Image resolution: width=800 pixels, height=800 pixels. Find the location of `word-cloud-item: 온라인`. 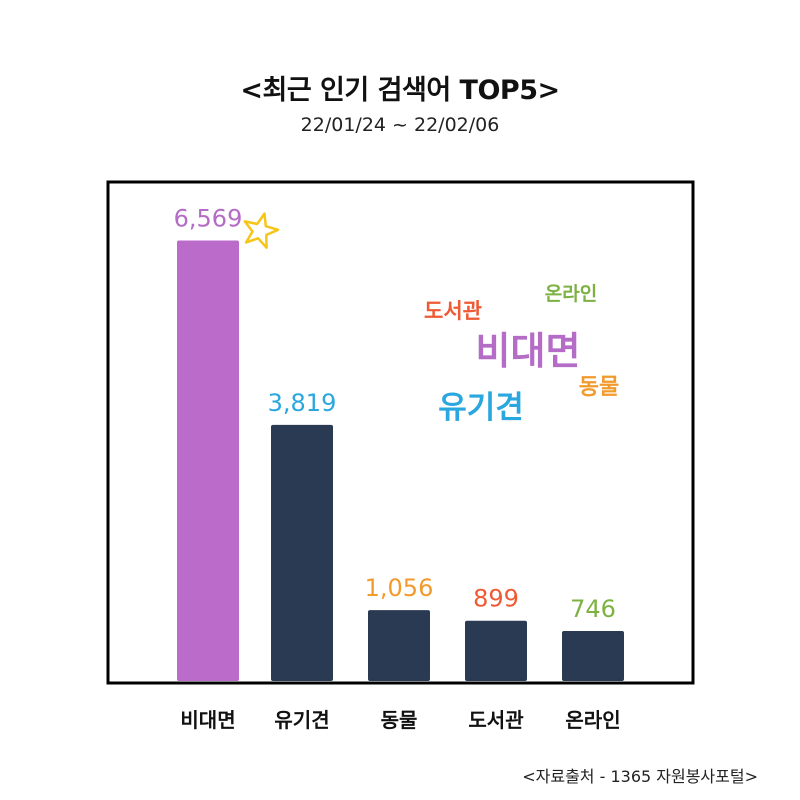

word-cloud-item: 온라인 is located at coordinates (571, 294).